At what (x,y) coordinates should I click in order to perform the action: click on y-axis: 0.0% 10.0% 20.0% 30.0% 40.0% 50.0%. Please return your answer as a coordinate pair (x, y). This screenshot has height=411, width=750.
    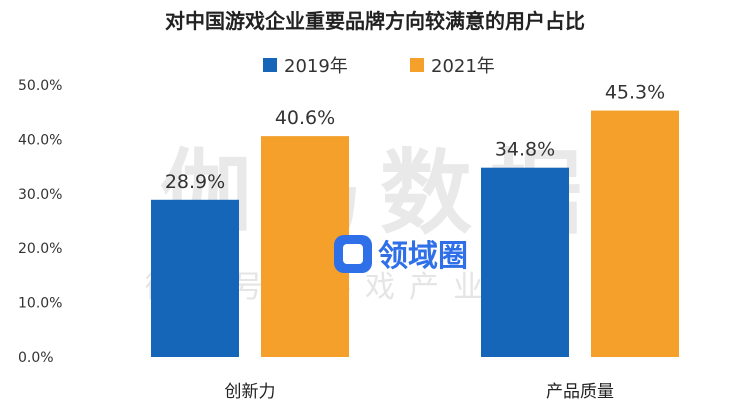
    Looking at the image, I should click on (40, 222).